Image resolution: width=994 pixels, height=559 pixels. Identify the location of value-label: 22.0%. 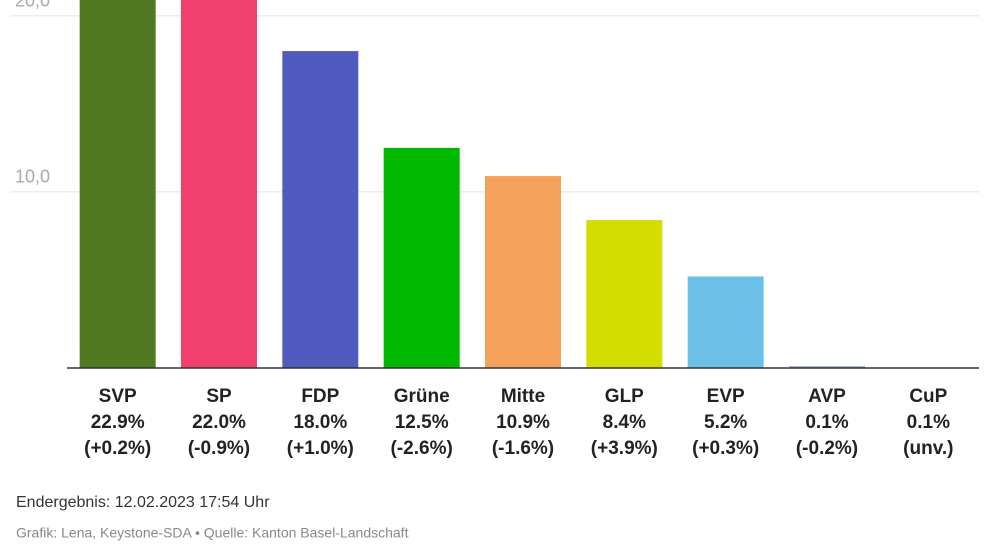
(219, 422).